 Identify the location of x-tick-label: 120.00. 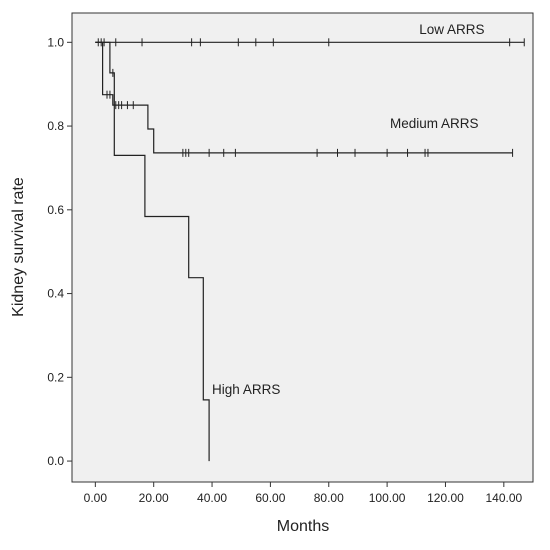
(445, 498).